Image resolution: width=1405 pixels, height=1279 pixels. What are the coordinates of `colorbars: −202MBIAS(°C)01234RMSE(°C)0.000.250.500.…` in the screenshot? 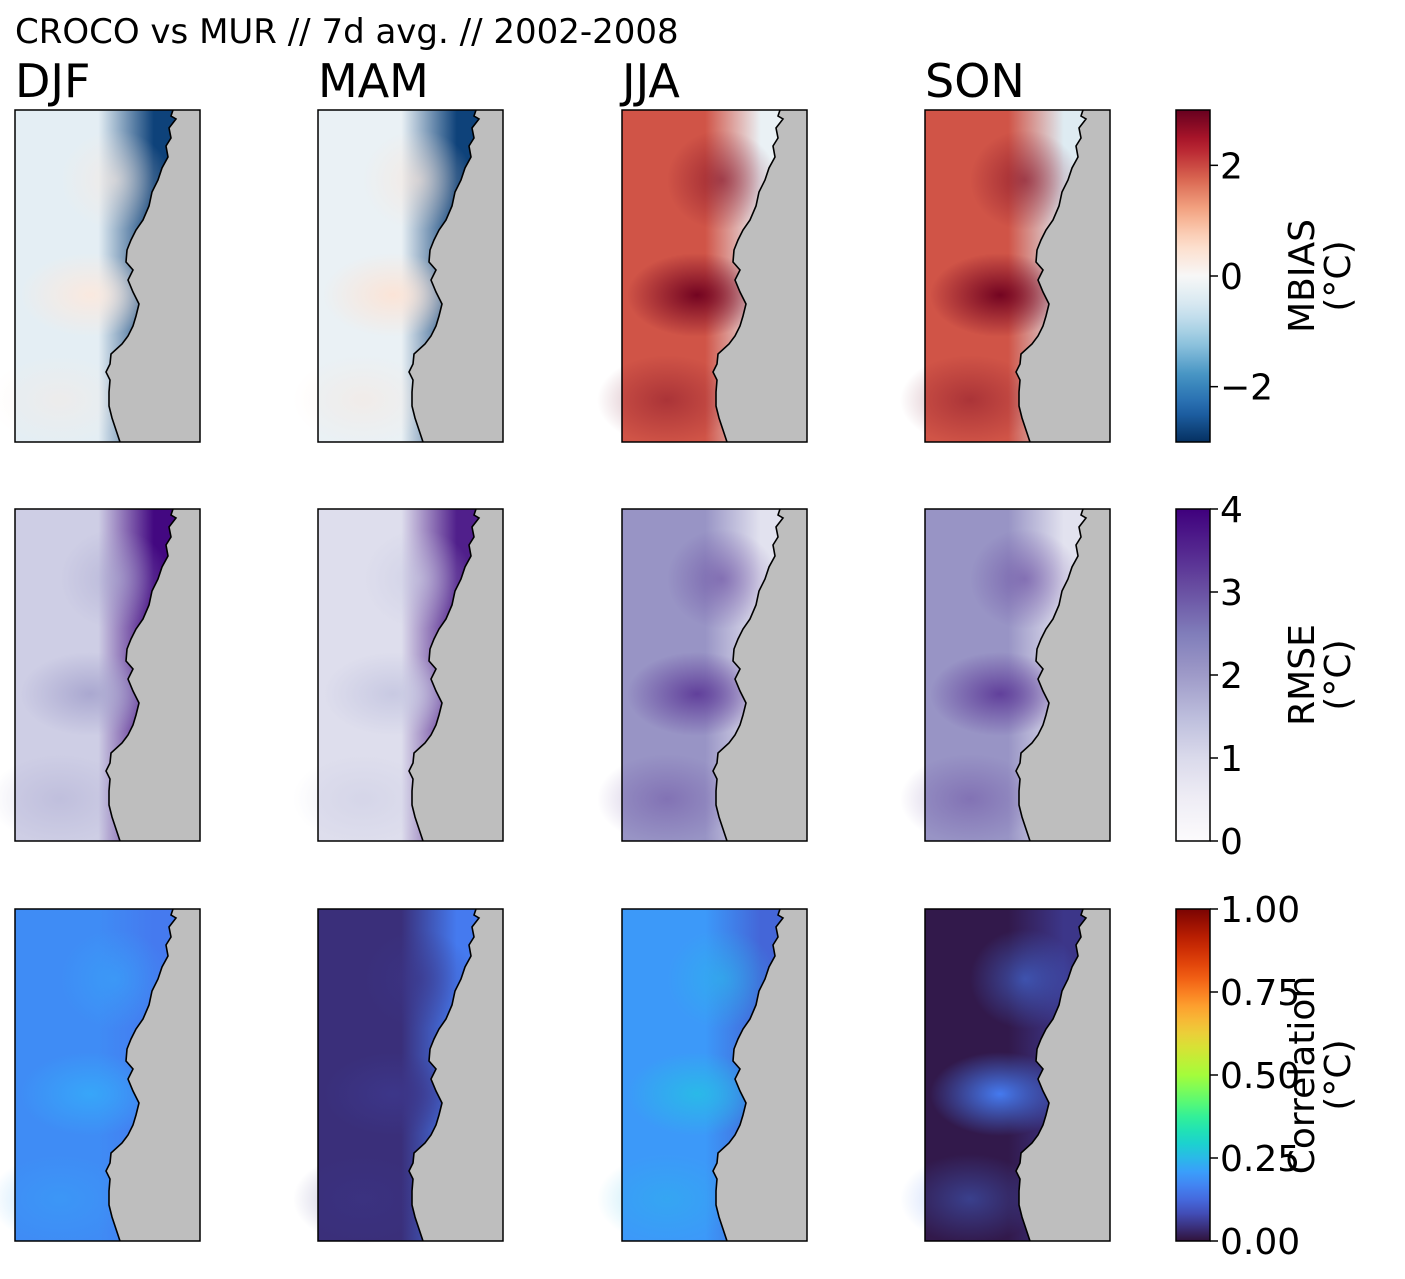 It's located at (1267, 686).